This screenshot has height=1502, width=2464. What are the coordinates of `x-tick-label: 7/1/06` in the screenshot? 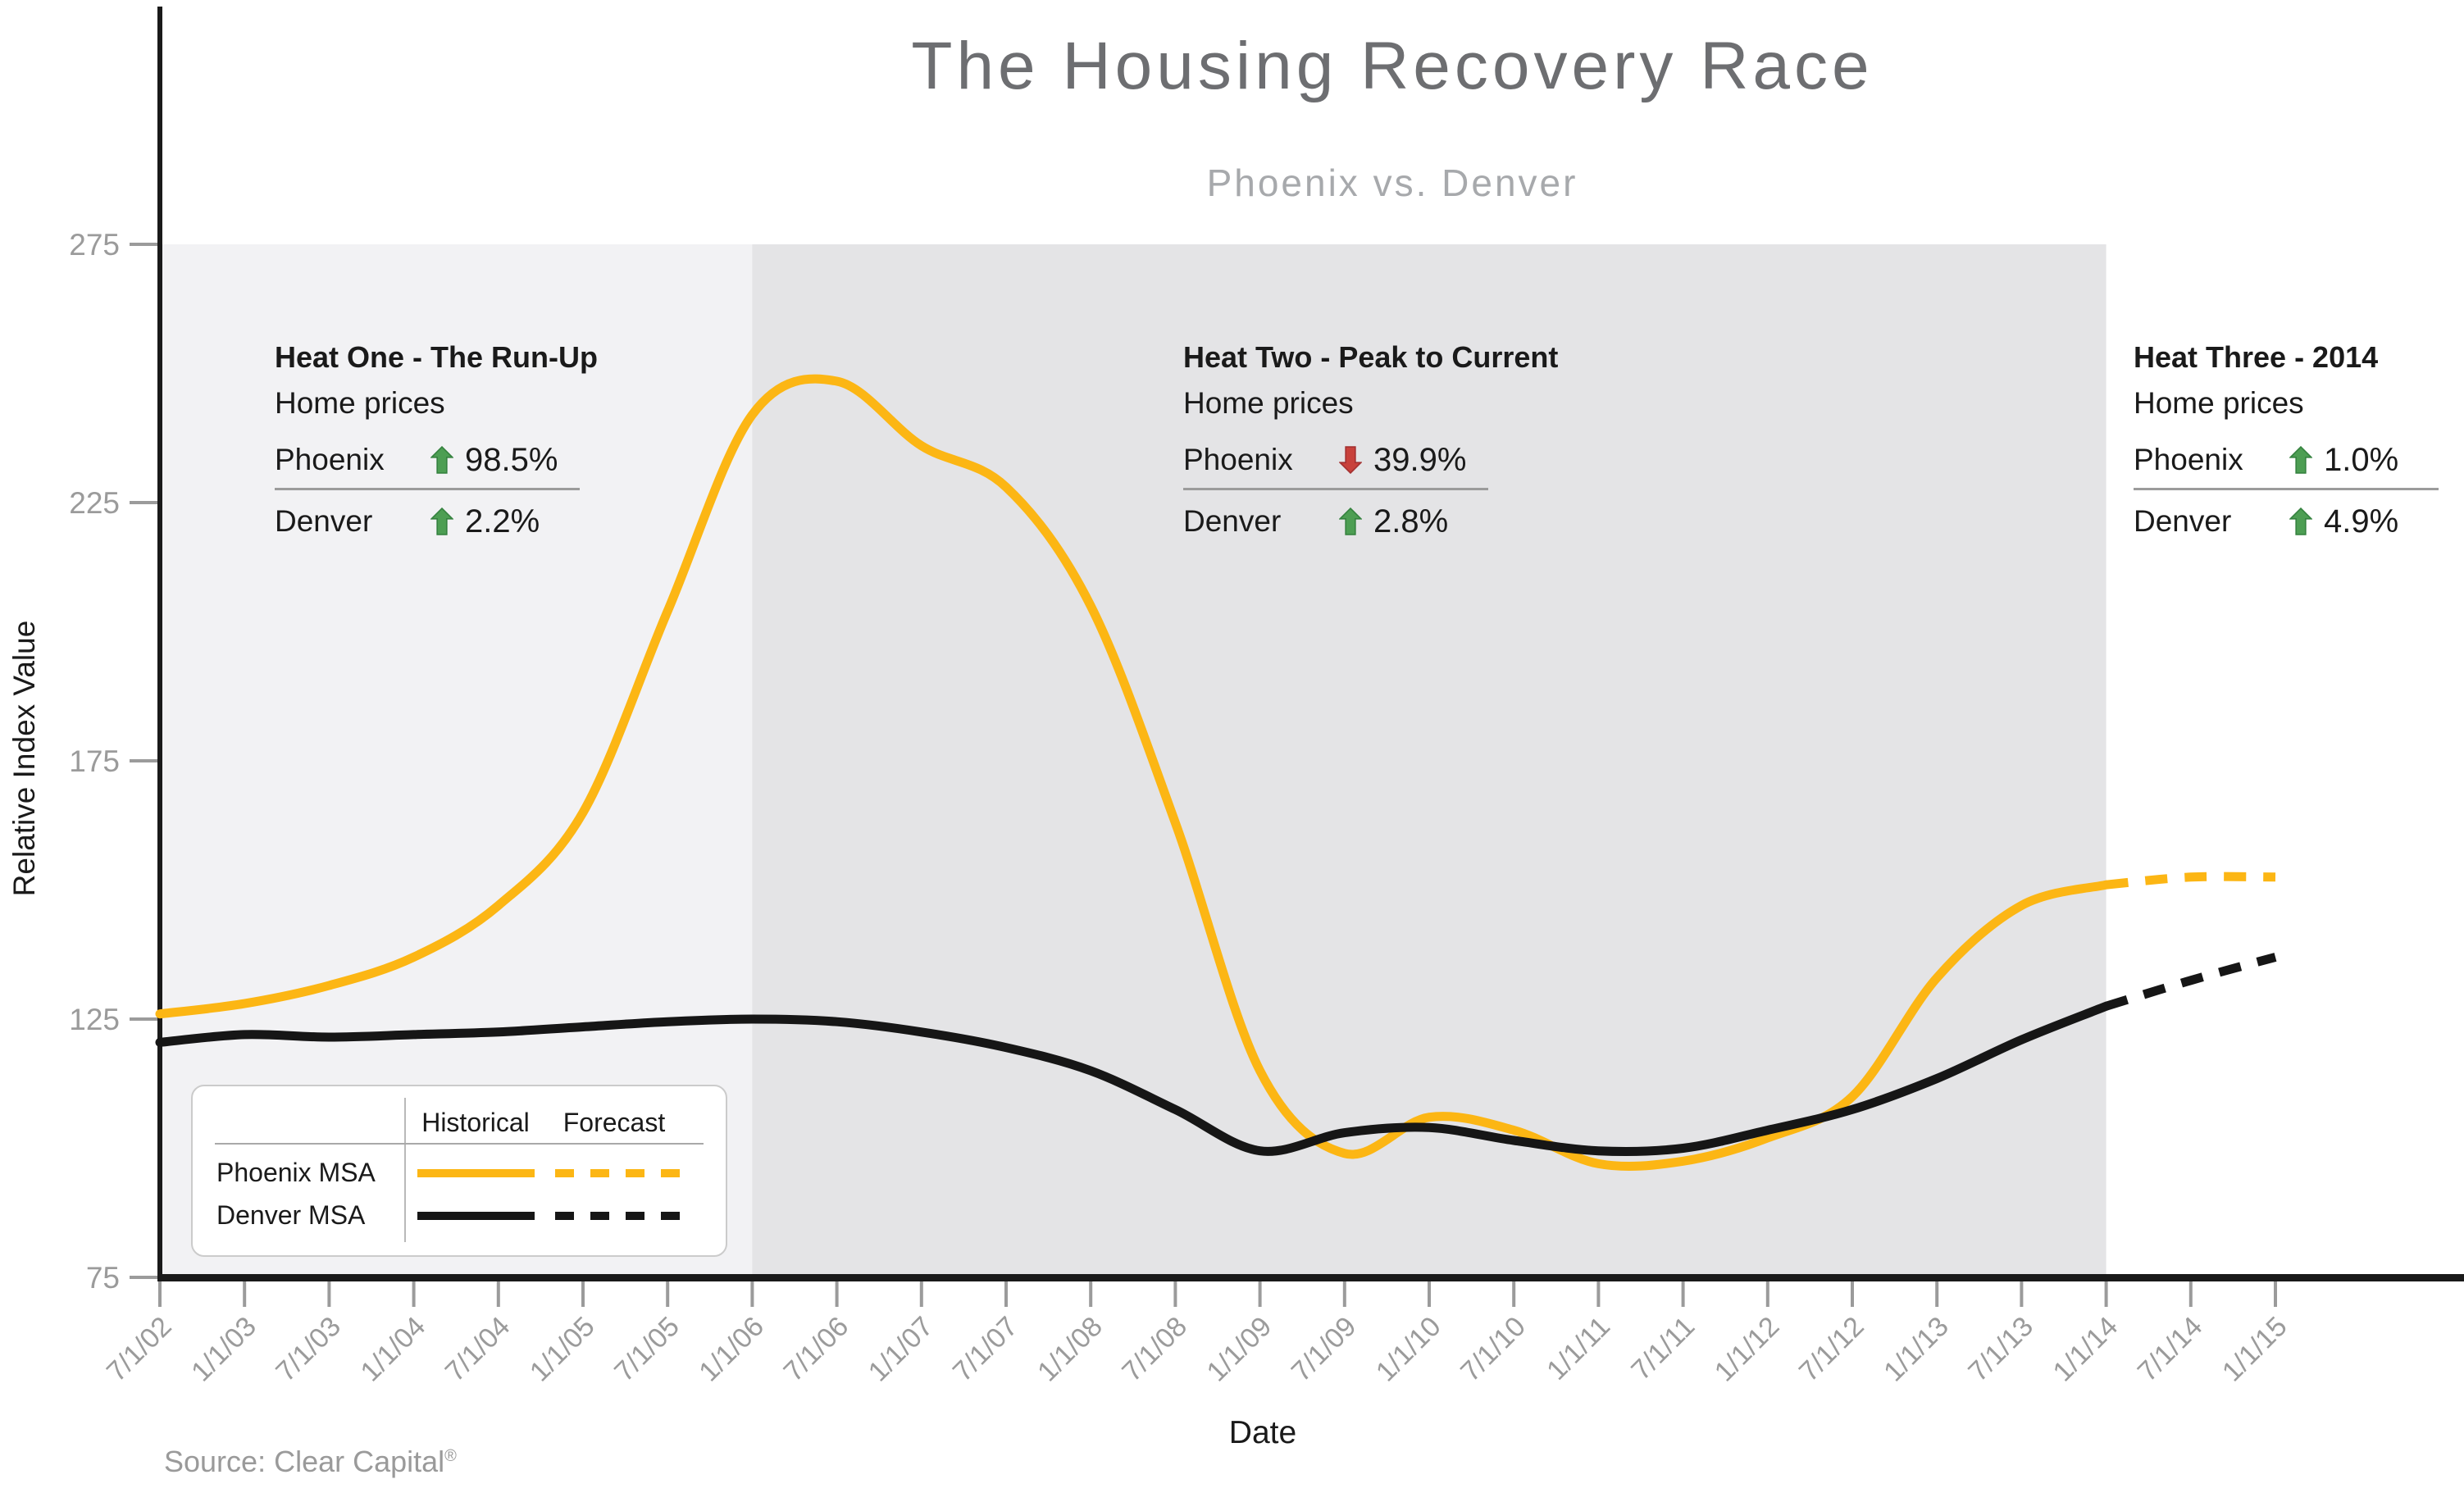 It's located at (816, 1349).